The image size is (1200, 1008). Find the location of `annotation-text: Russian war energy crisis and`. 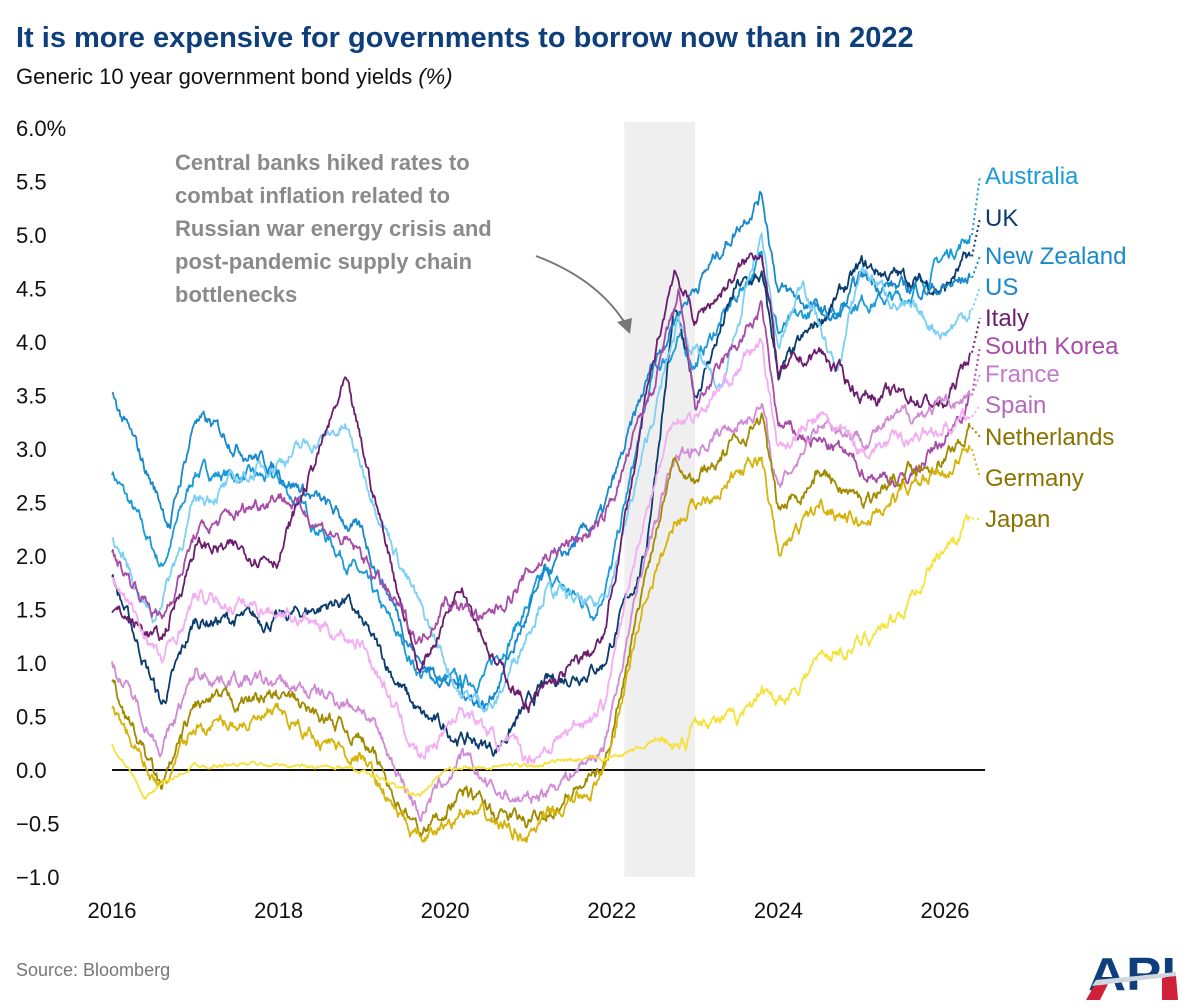

annotation-text: Russian war energy crisis and is located at coordinates (333, 228).